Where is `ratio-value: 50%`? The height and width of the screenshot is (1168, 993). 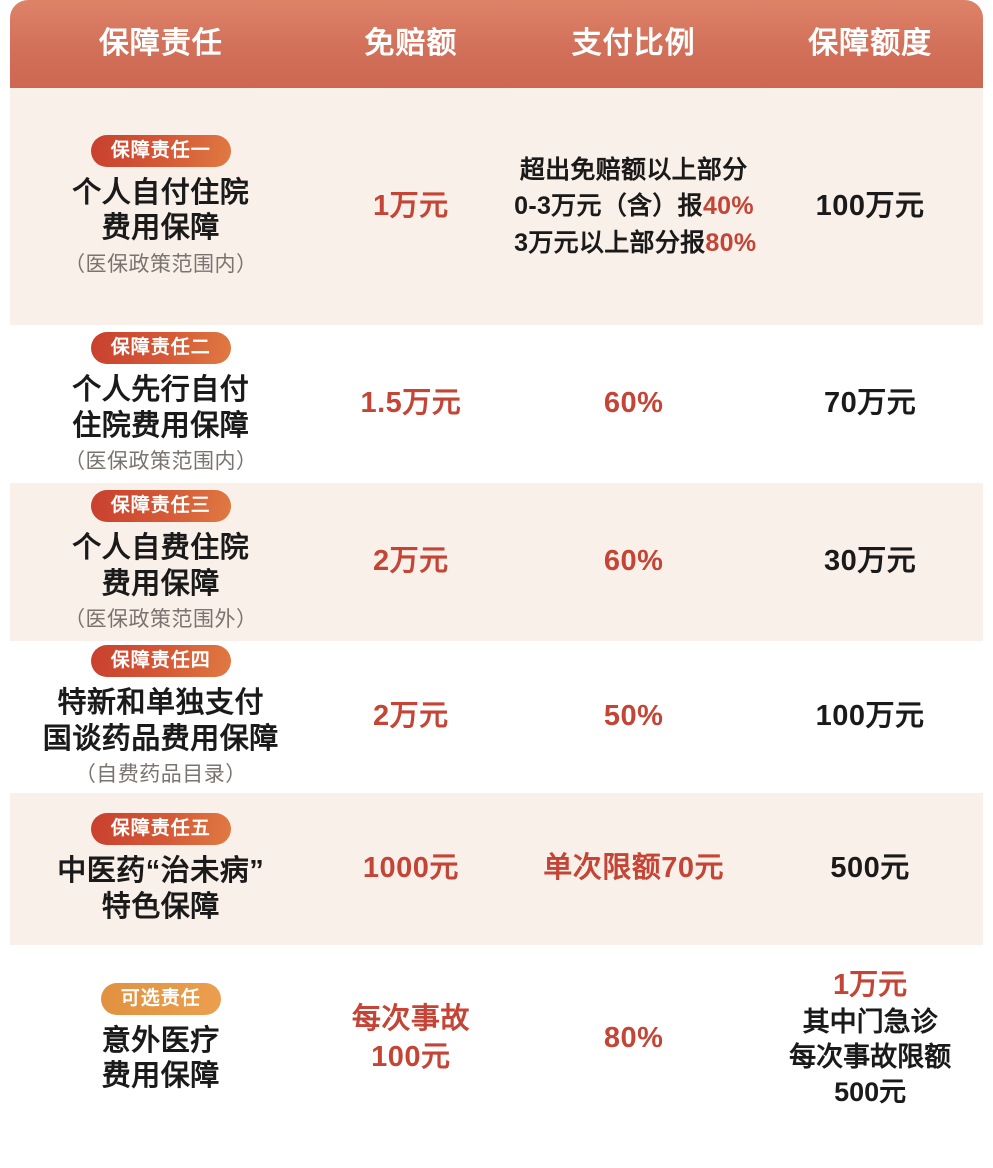
ratio-value: 50% is located at coordinates (633, 716).